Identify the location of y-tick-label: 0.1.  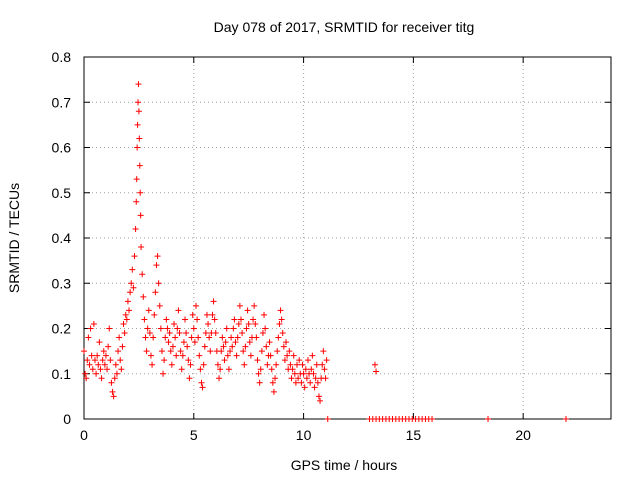
(62, 374).